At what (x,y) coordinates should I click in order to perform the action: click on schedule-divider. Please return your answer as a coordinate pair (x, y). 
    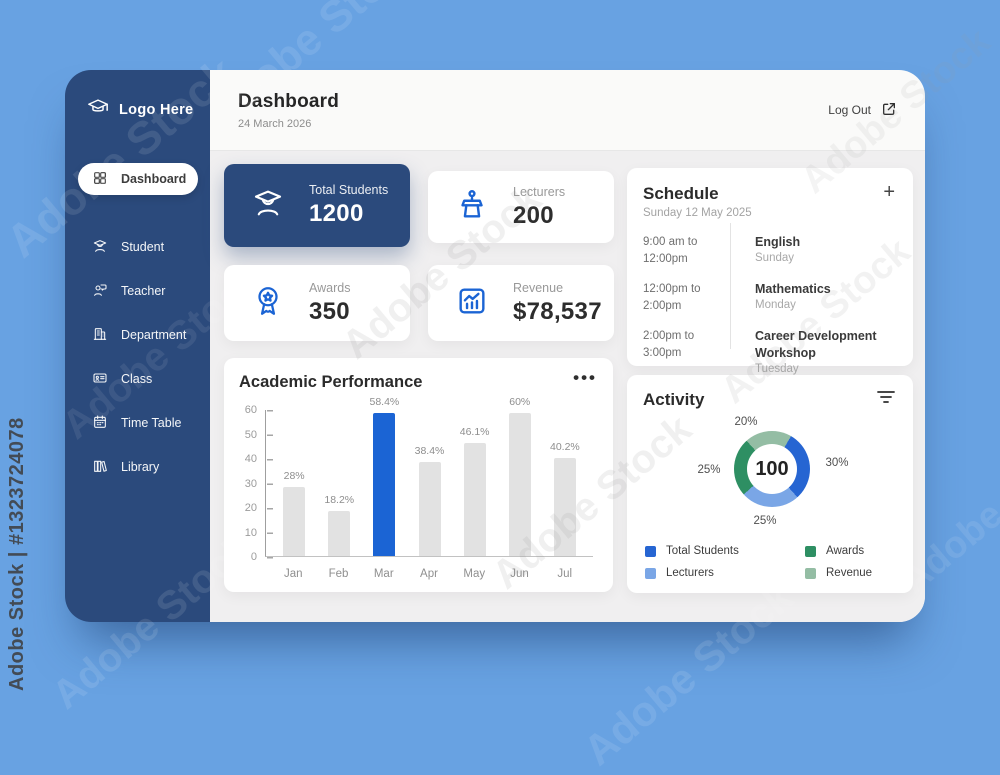
    Looking at the image, I should click on (730, 286).